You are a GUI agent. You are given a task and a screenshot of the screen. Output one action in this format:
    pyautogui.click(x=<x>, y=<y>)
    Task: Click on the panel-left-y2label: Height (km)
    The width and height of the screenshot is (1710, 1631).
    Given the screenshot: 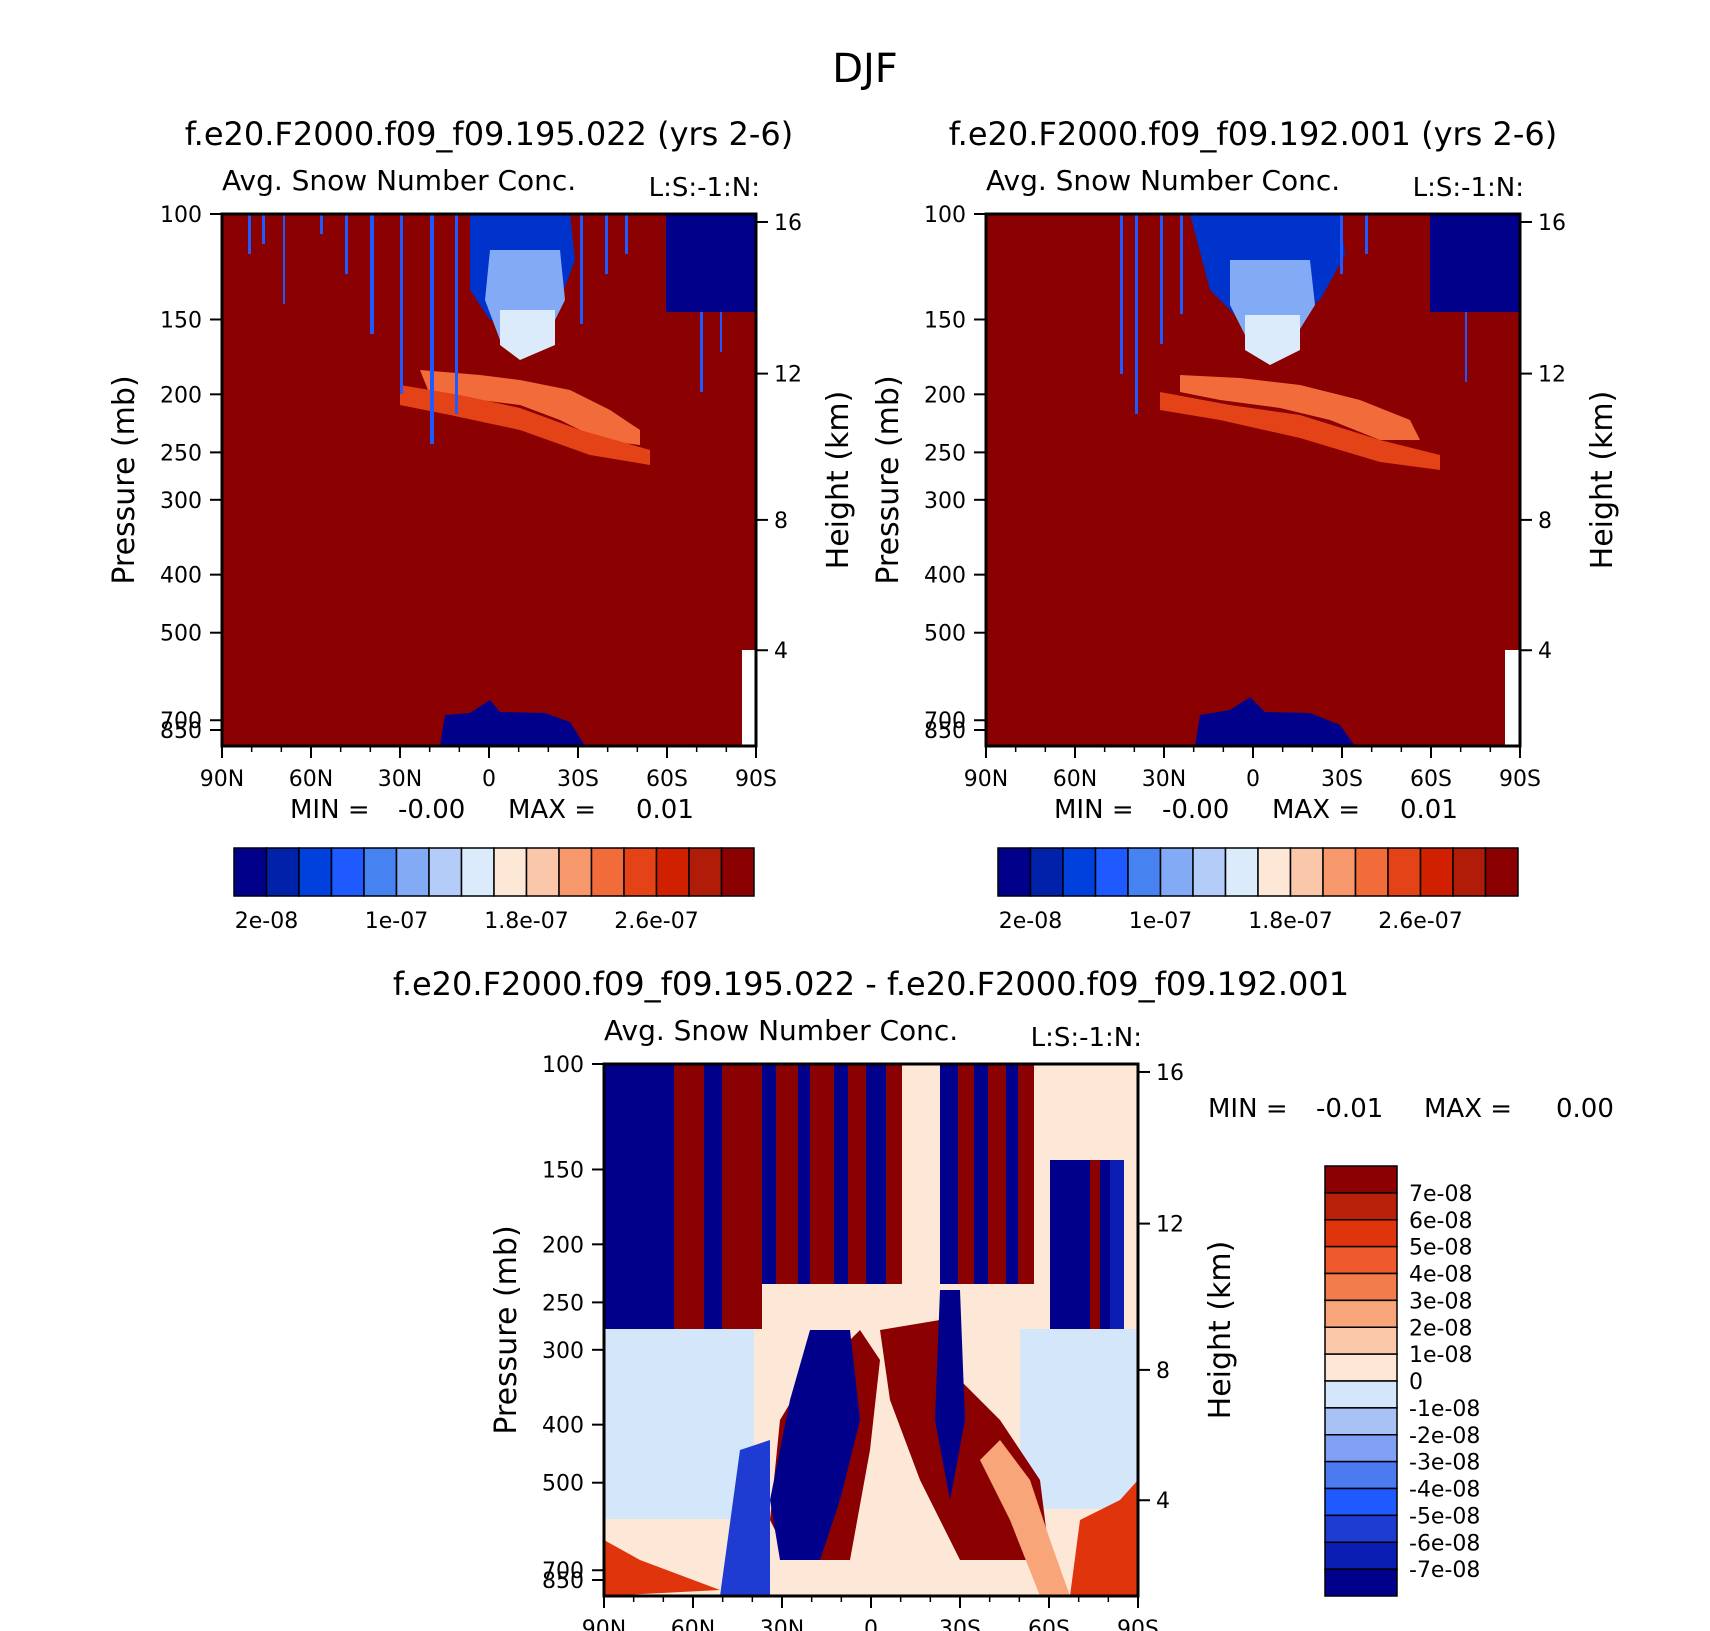 What is the action you would take?
    pyautogui.click(x=838, y=480)
    